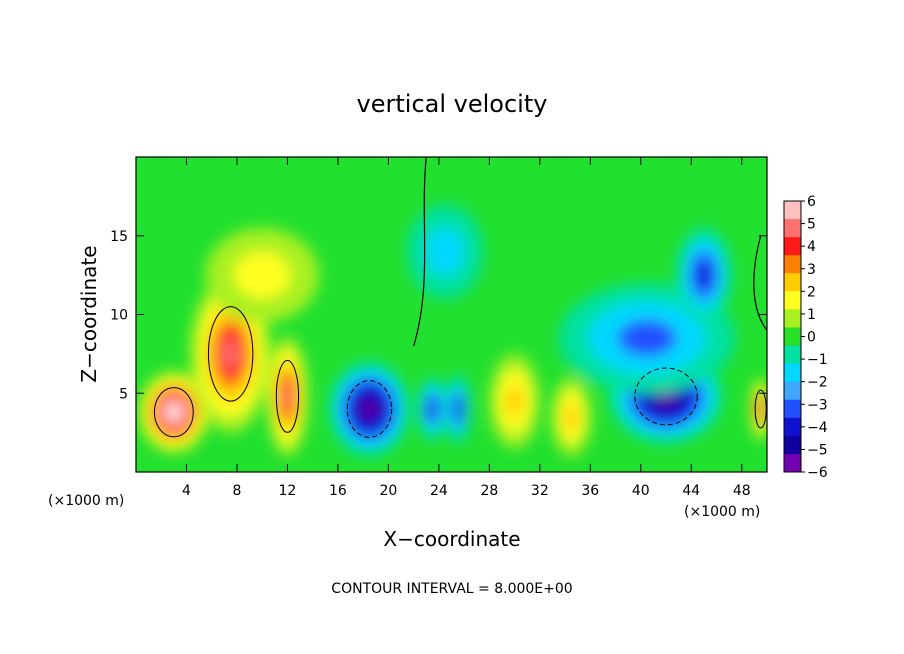 The height and width of the screenshot is (654, 904). I want to click on colorbar-label: 5, so click(811, 225).